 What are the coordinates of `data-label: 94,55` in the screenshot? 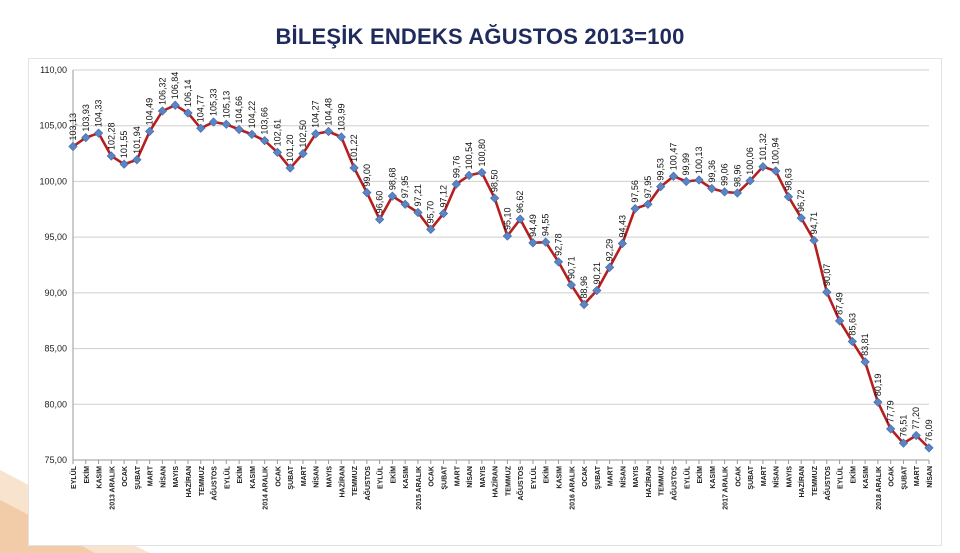 It's located at (546, 225).